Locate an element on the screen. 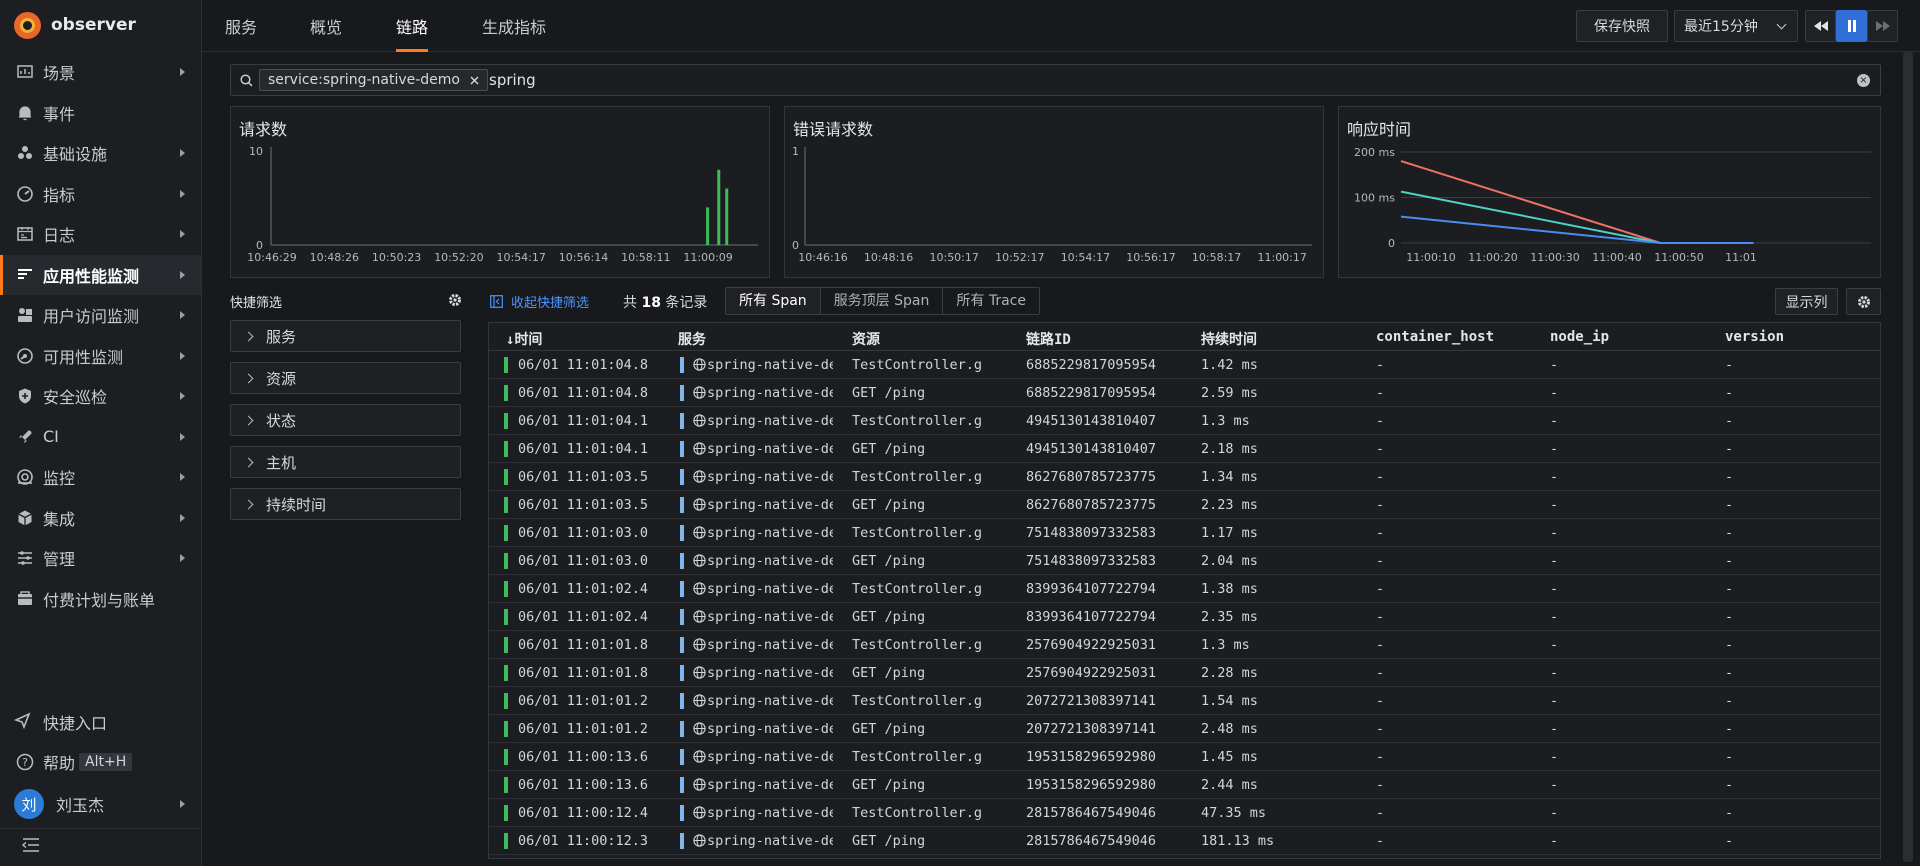 The image size is (1920, 866). tab-traces: 链路 is located at coordinates (412, 27).